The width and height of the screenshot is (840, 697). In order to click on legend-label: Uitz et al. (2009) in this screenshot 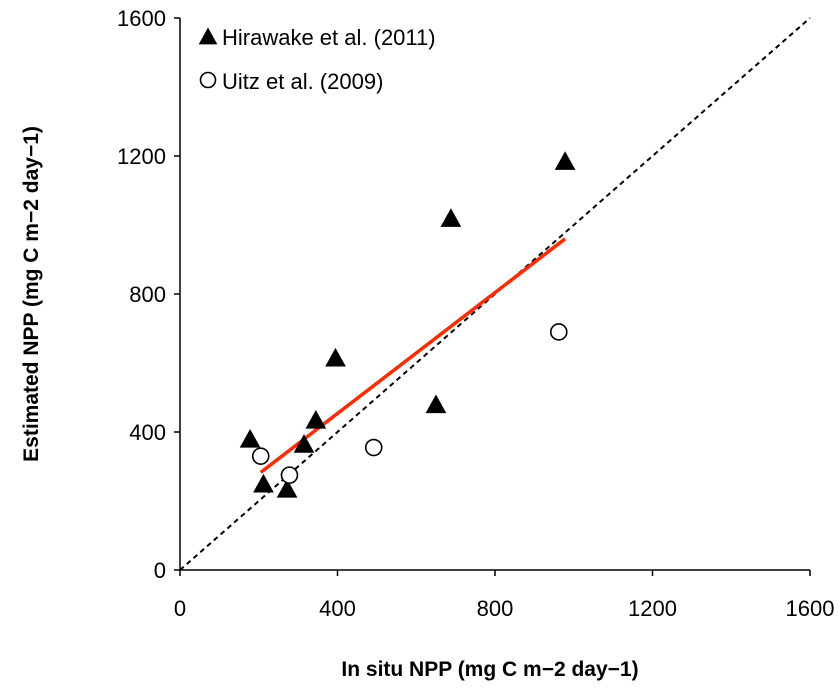, I will do `click(302, 81)`.